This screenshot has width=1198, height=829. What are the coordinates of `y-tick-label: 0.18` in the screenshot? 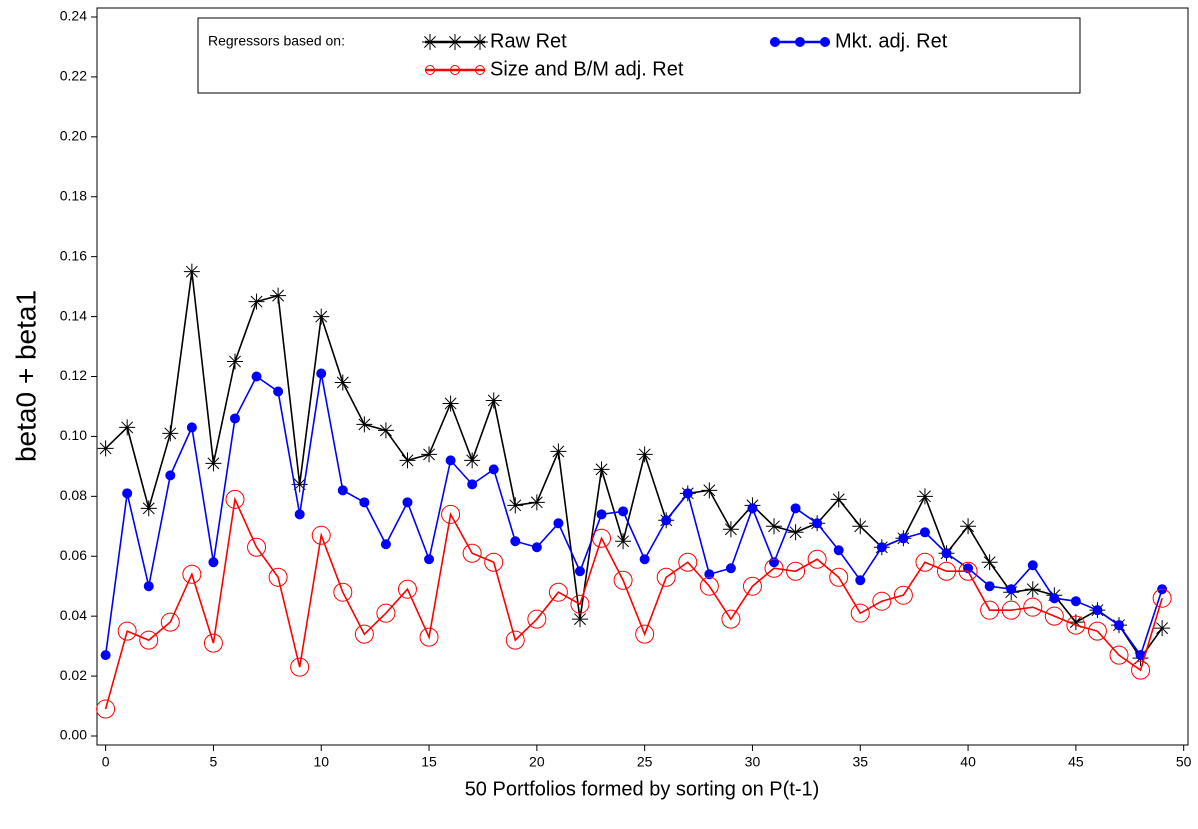 It's located at (73, 195).